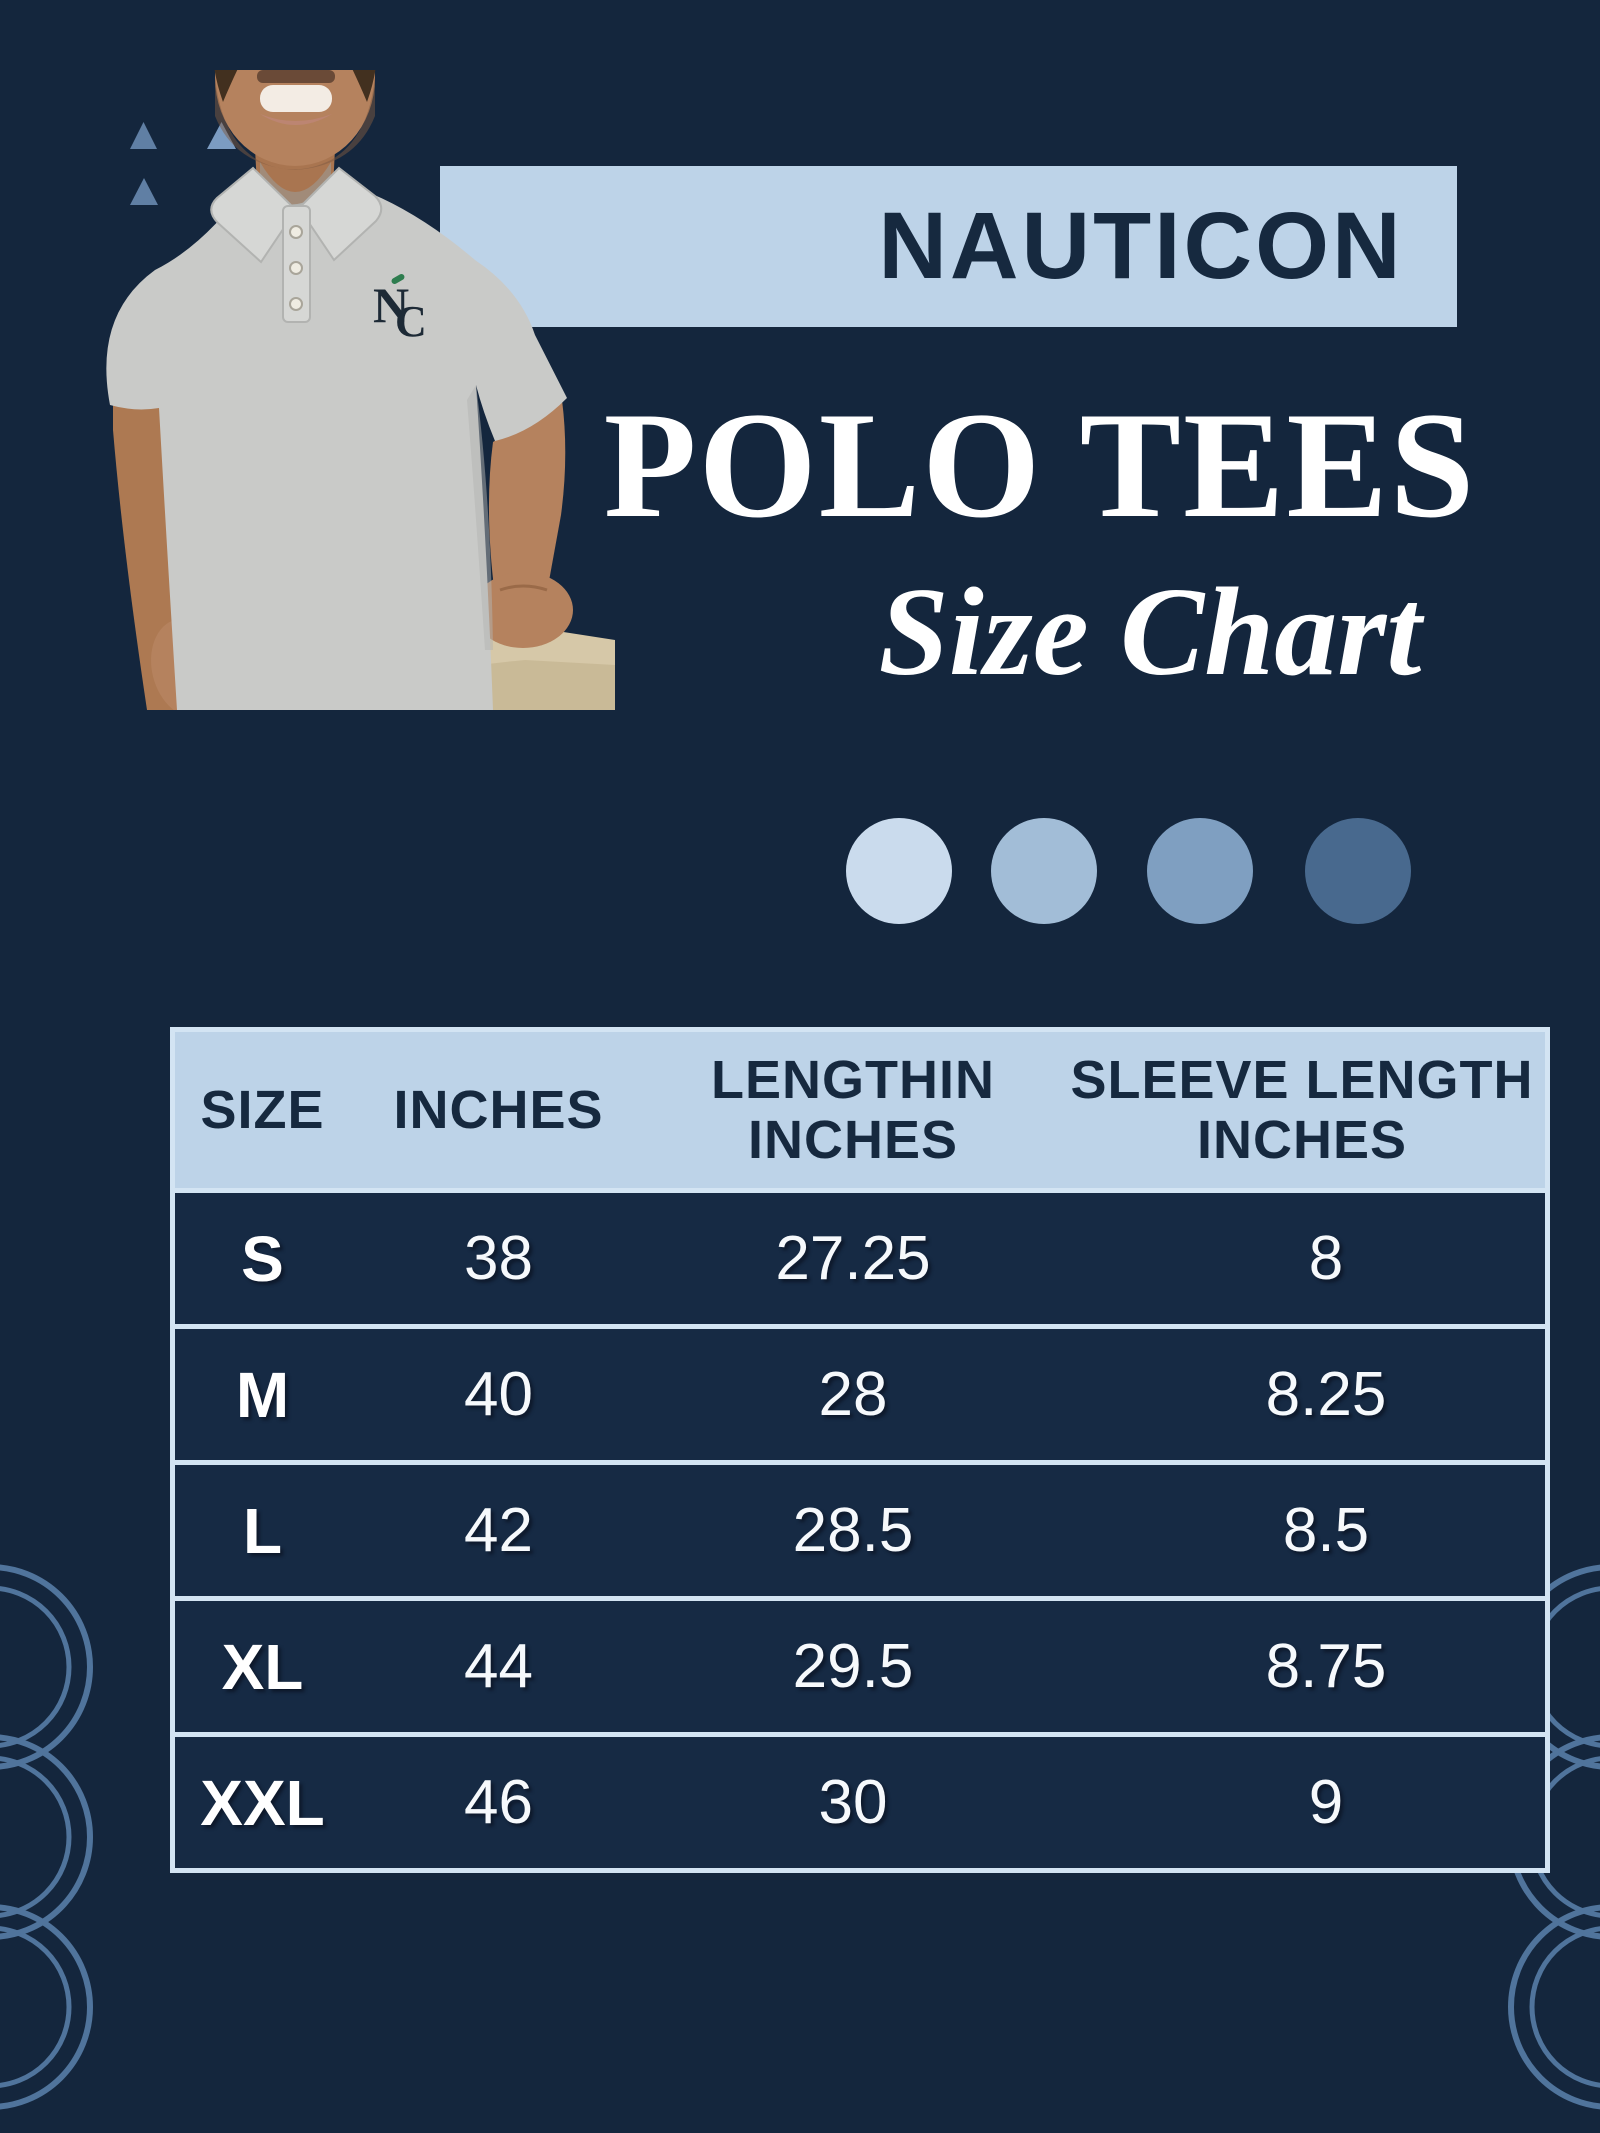 This screenshot has height=2133, width=1600. I want to click on cell-chest: 38, so click(498, 1256).